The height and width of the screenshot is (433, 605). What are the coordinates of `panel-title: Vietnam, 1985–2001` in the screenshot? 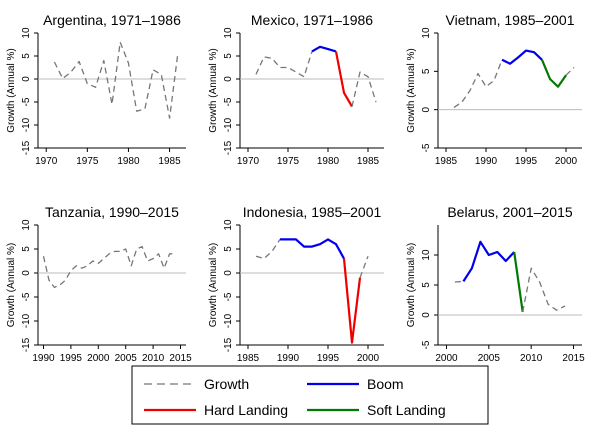 It's located at (510, 20).